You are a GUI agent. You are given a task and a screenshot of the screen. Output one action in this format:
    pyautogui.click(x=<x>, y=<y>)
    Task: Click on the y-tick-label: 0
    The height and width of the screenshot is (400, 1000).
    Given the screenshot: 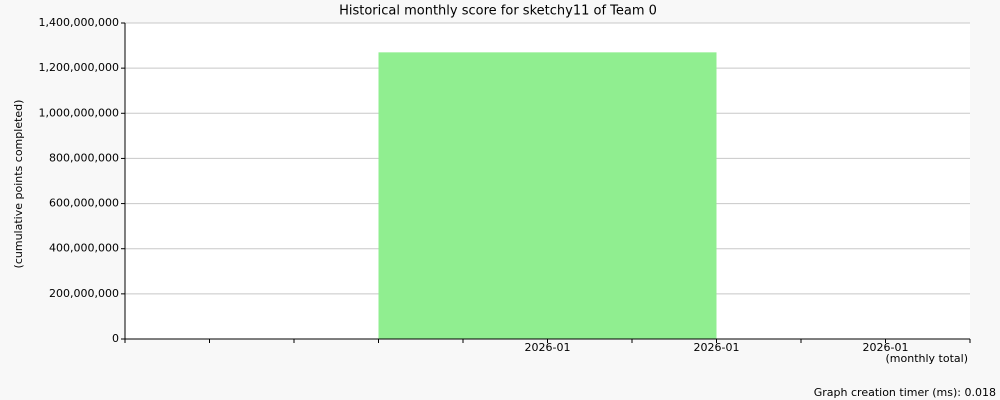 What is the action you would take?
    pyautogui.click(x=115, y=338)
    